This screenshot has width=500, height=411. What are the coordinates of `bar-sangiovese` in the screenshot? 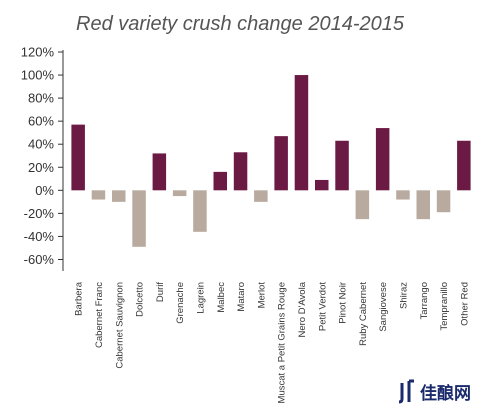 It's located at (382, 159).